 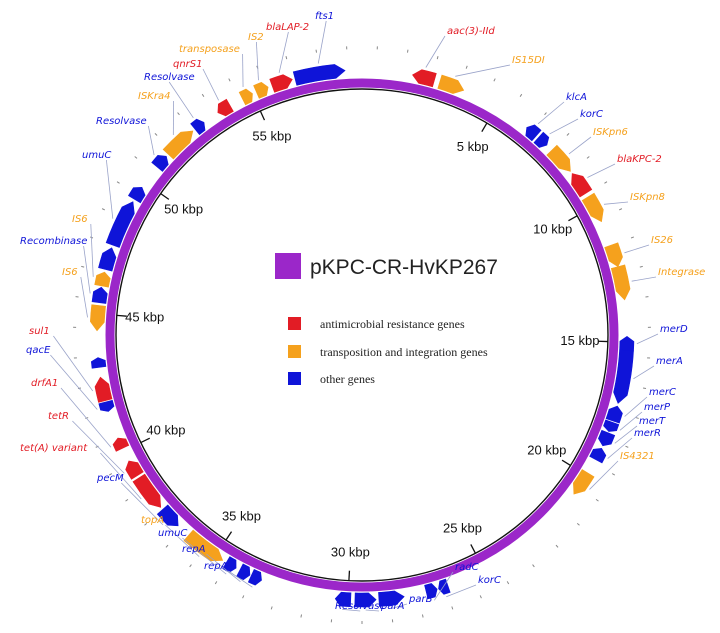 I want to click on gene-label-merd: merD, so click(x=674, y=329).